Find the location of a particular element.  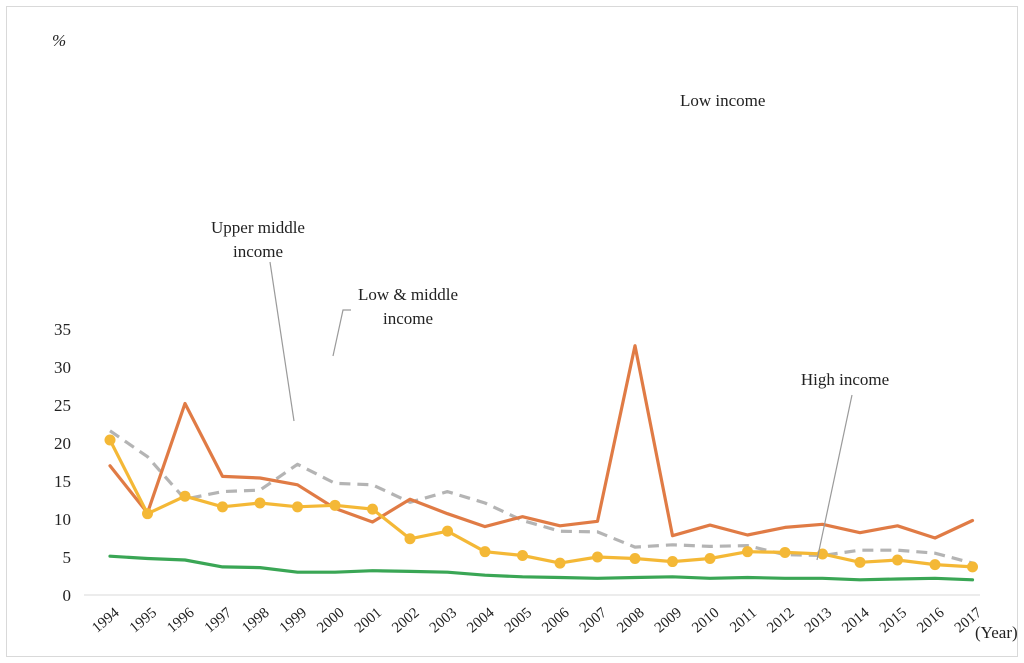

x-tick-label: 2000 is located at coordinates (330, 621).